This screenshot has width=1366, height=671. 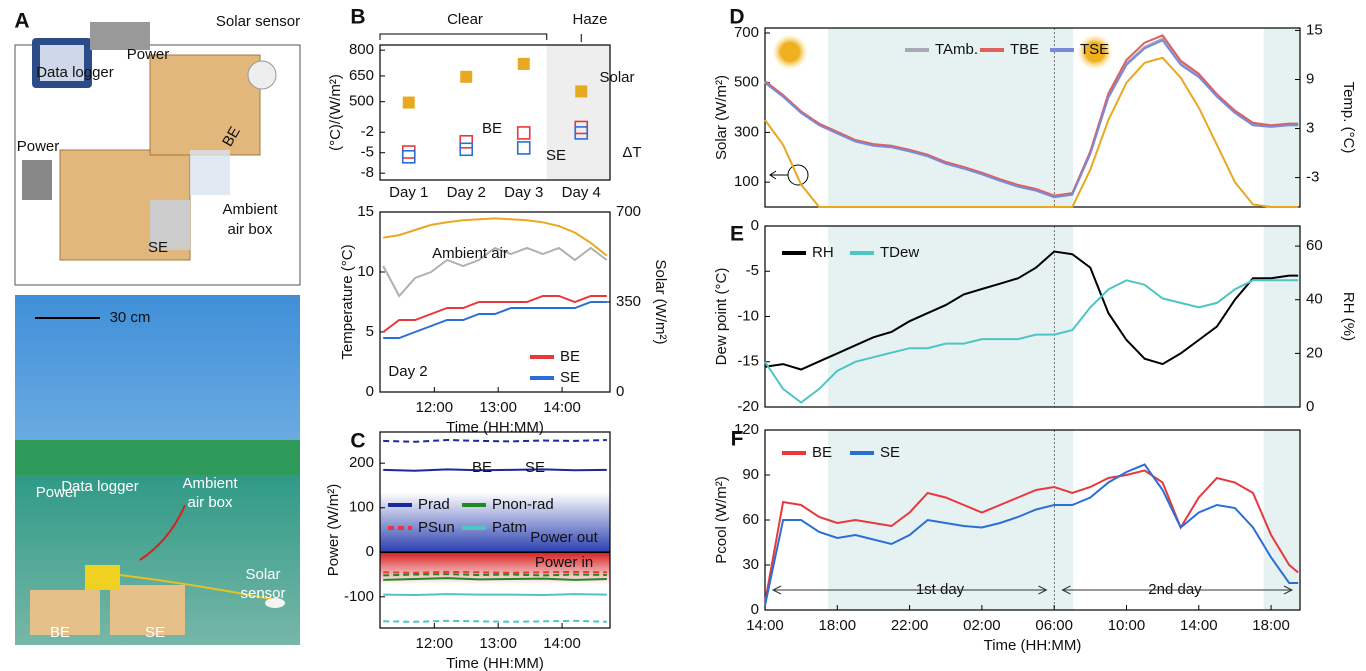 I want to click on x-tick-label: 18:00, so click(x=1271, y=625).